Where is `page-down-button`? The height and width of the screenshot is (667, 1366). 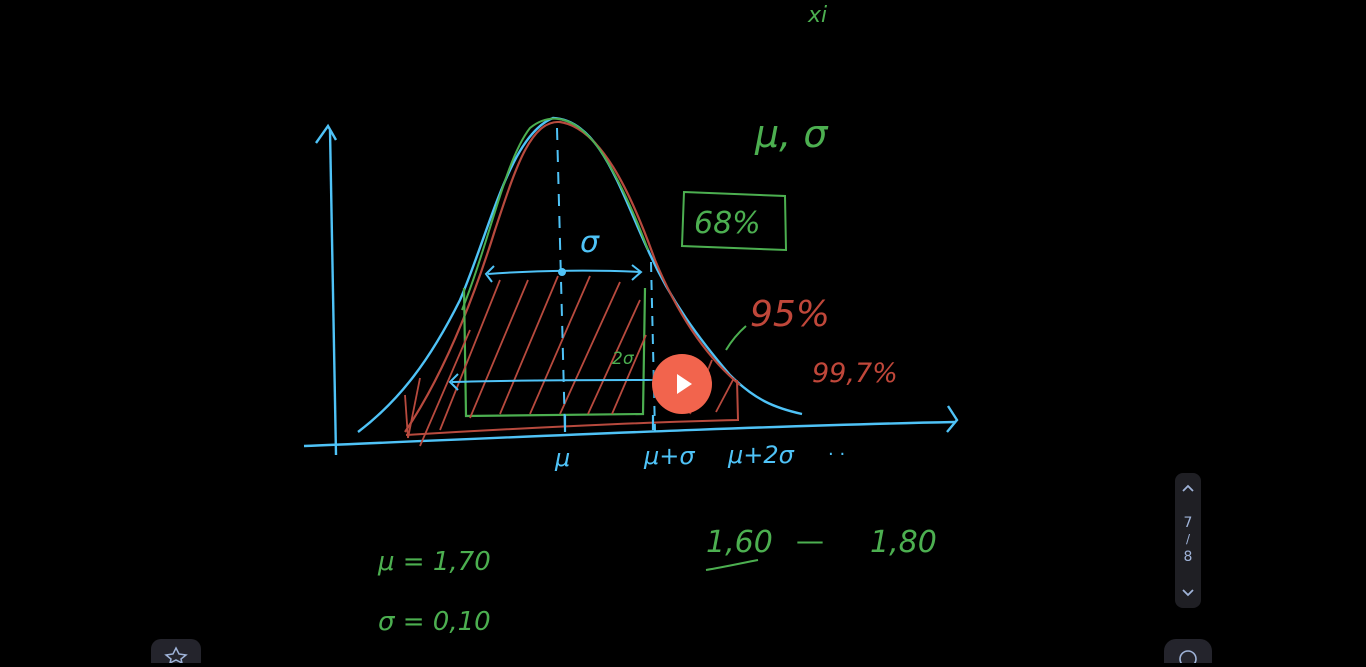 page-down-button is located at coordinates (1188, 593).